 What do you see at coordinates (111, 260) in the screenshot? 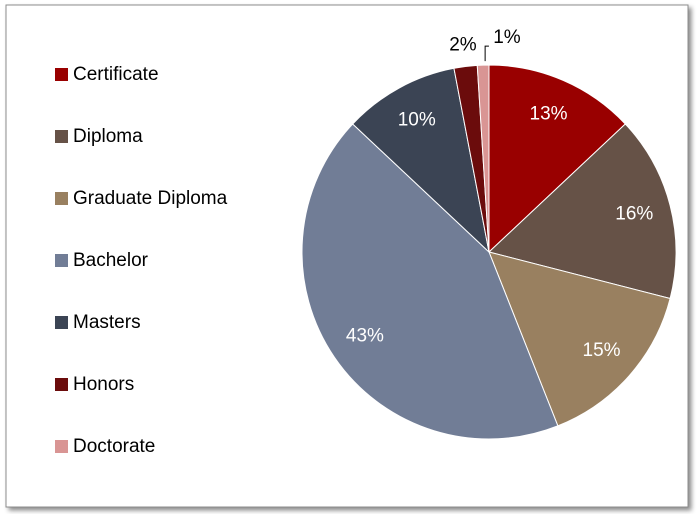
I see `legend-label: Bachelor` at bounding box center [111, 260].